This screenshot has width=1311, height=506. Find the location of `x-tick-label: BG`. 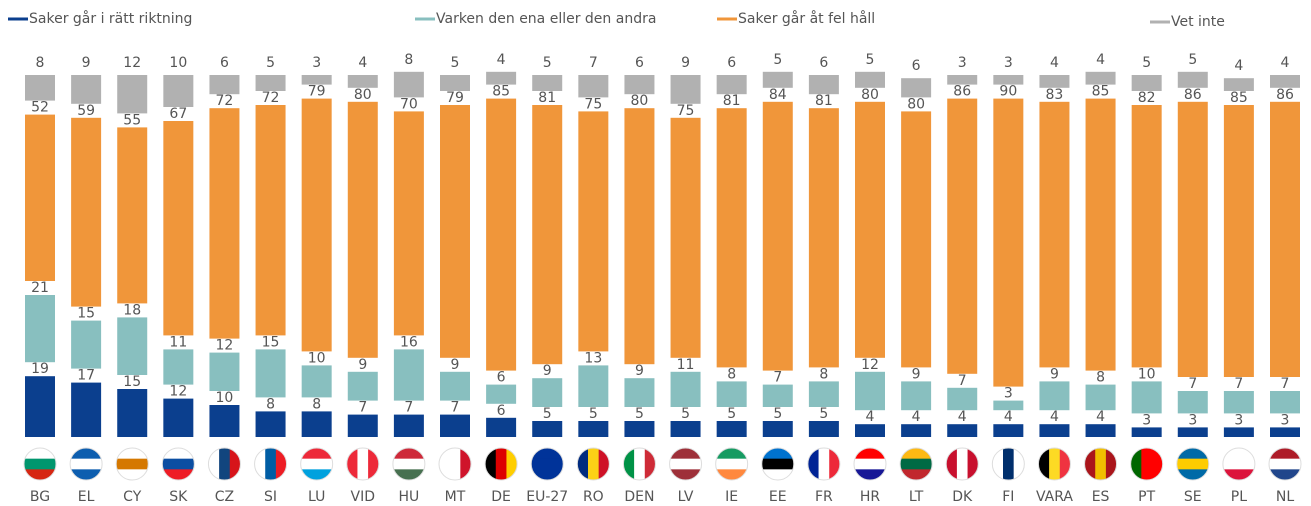

x-tick-label: BG is located at coordinates (40, 497).